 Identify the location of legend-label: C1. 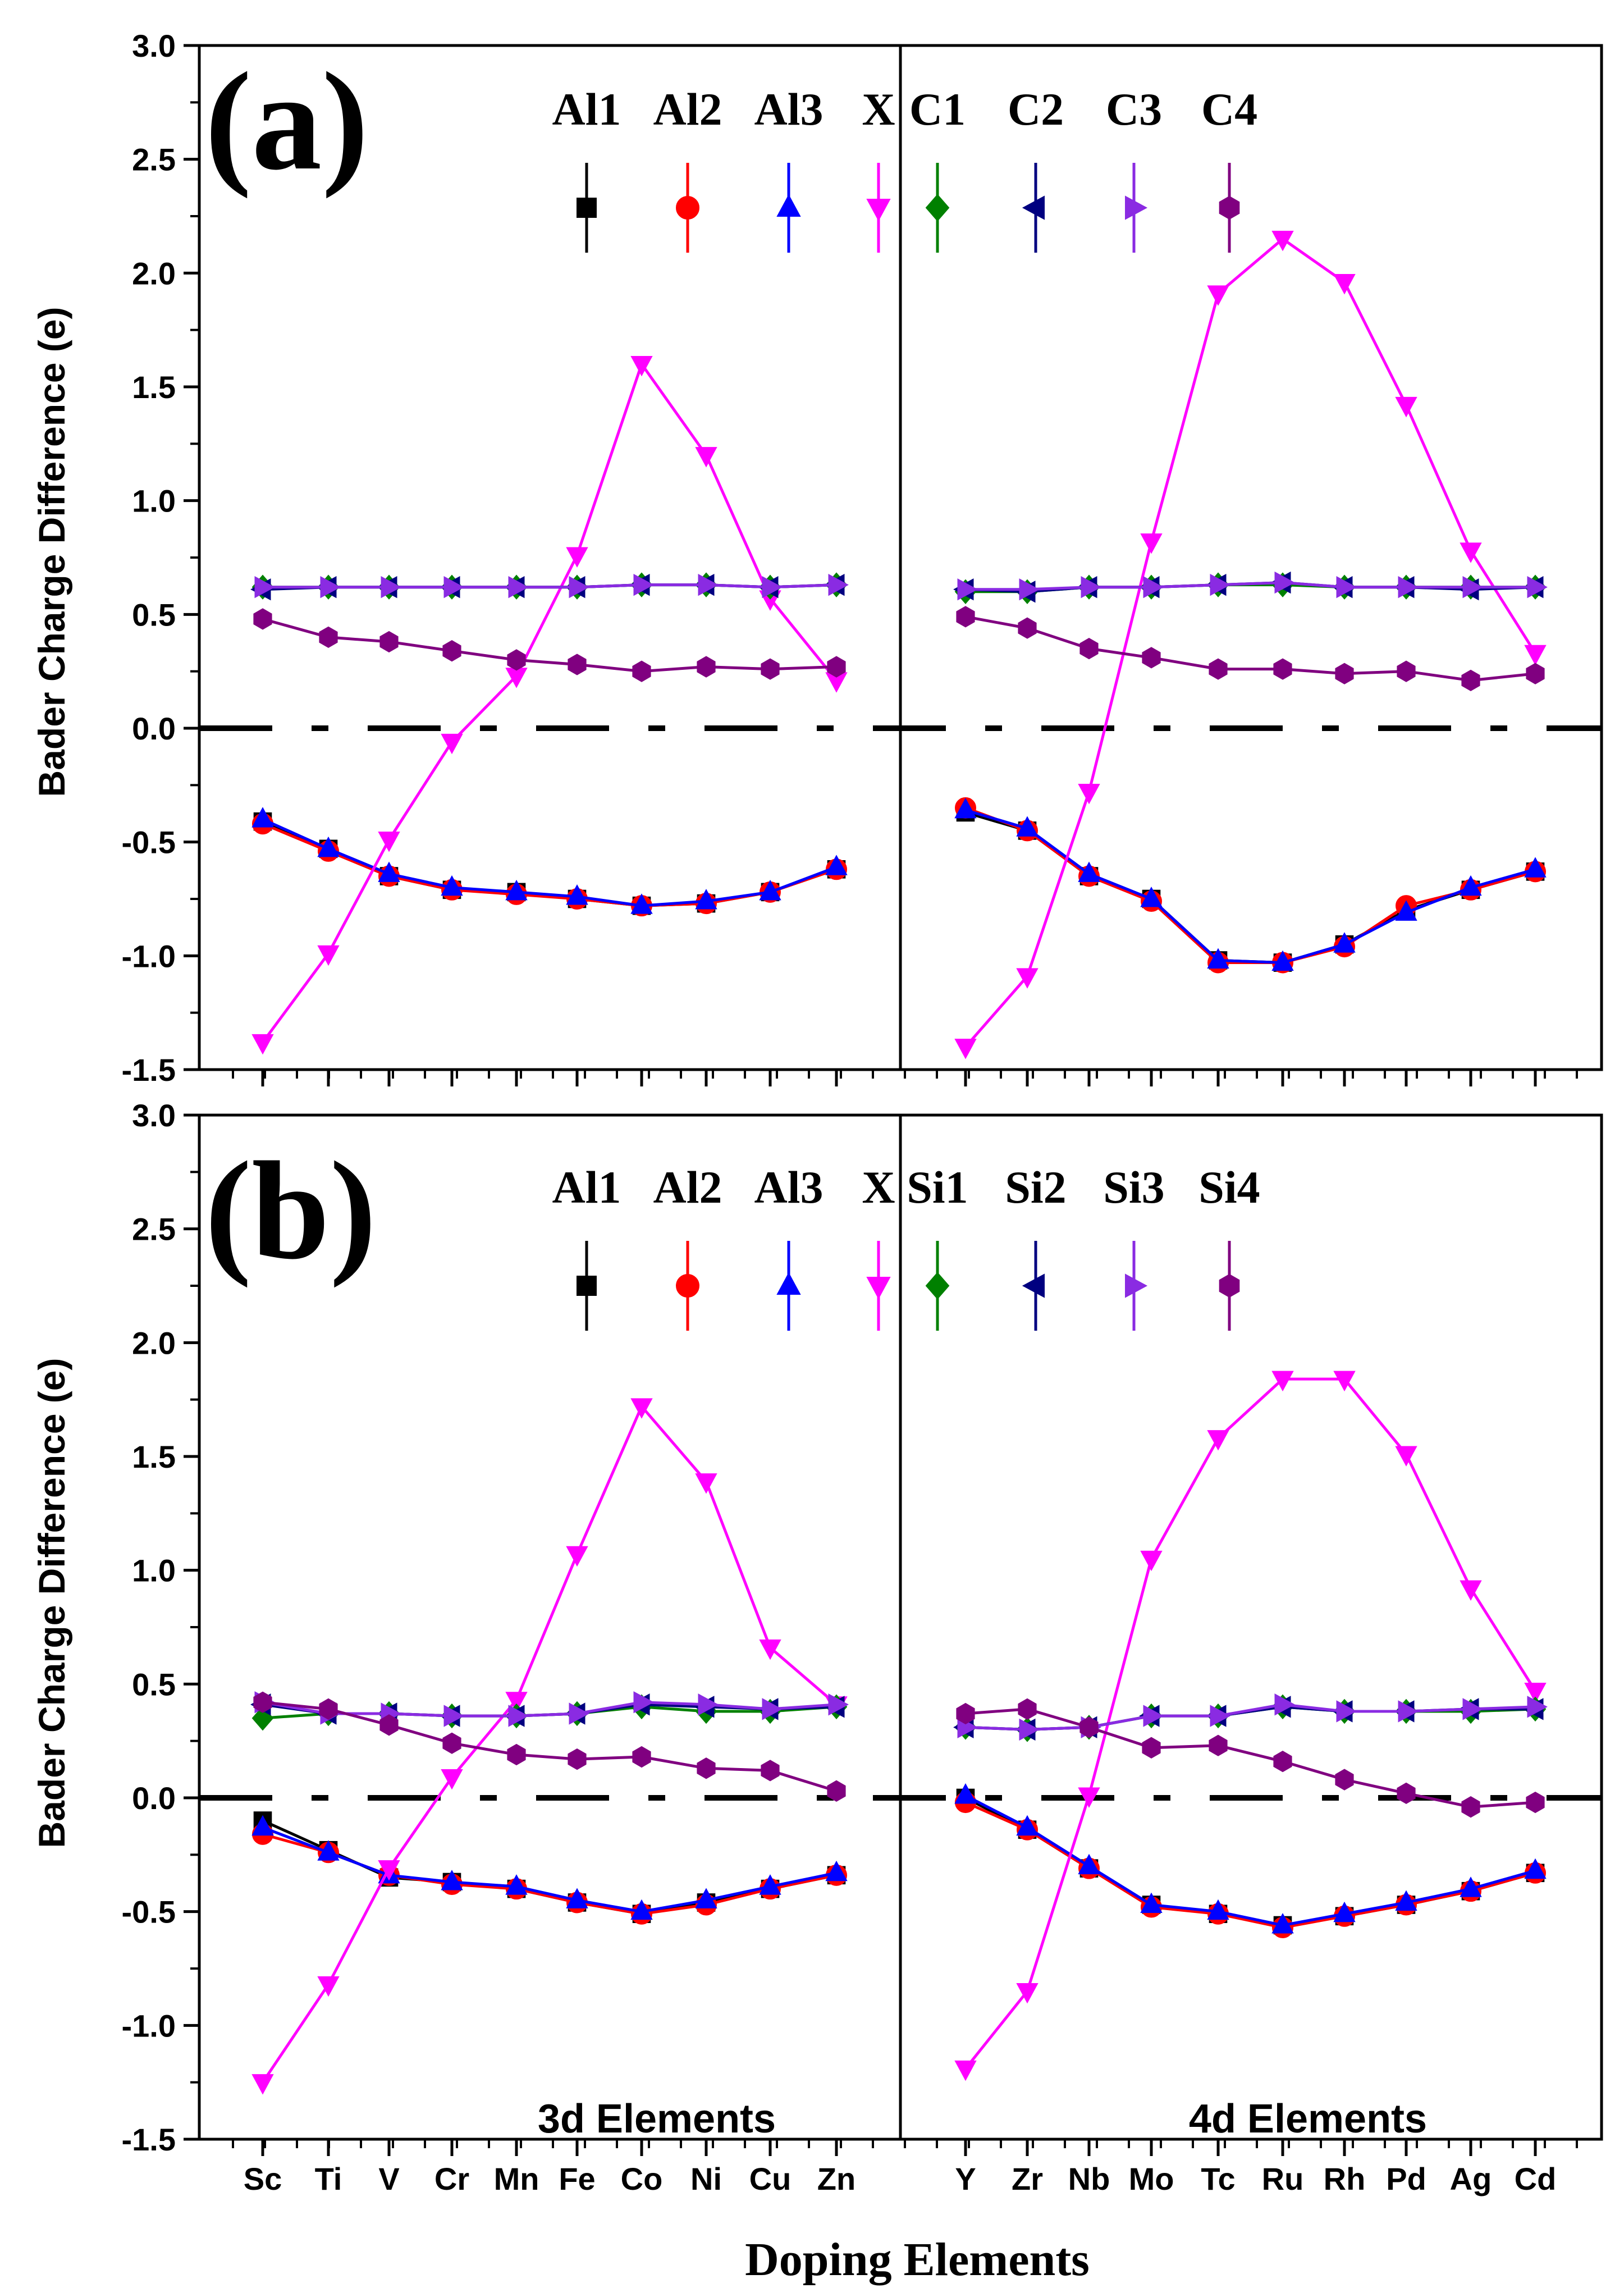
(938, 110).